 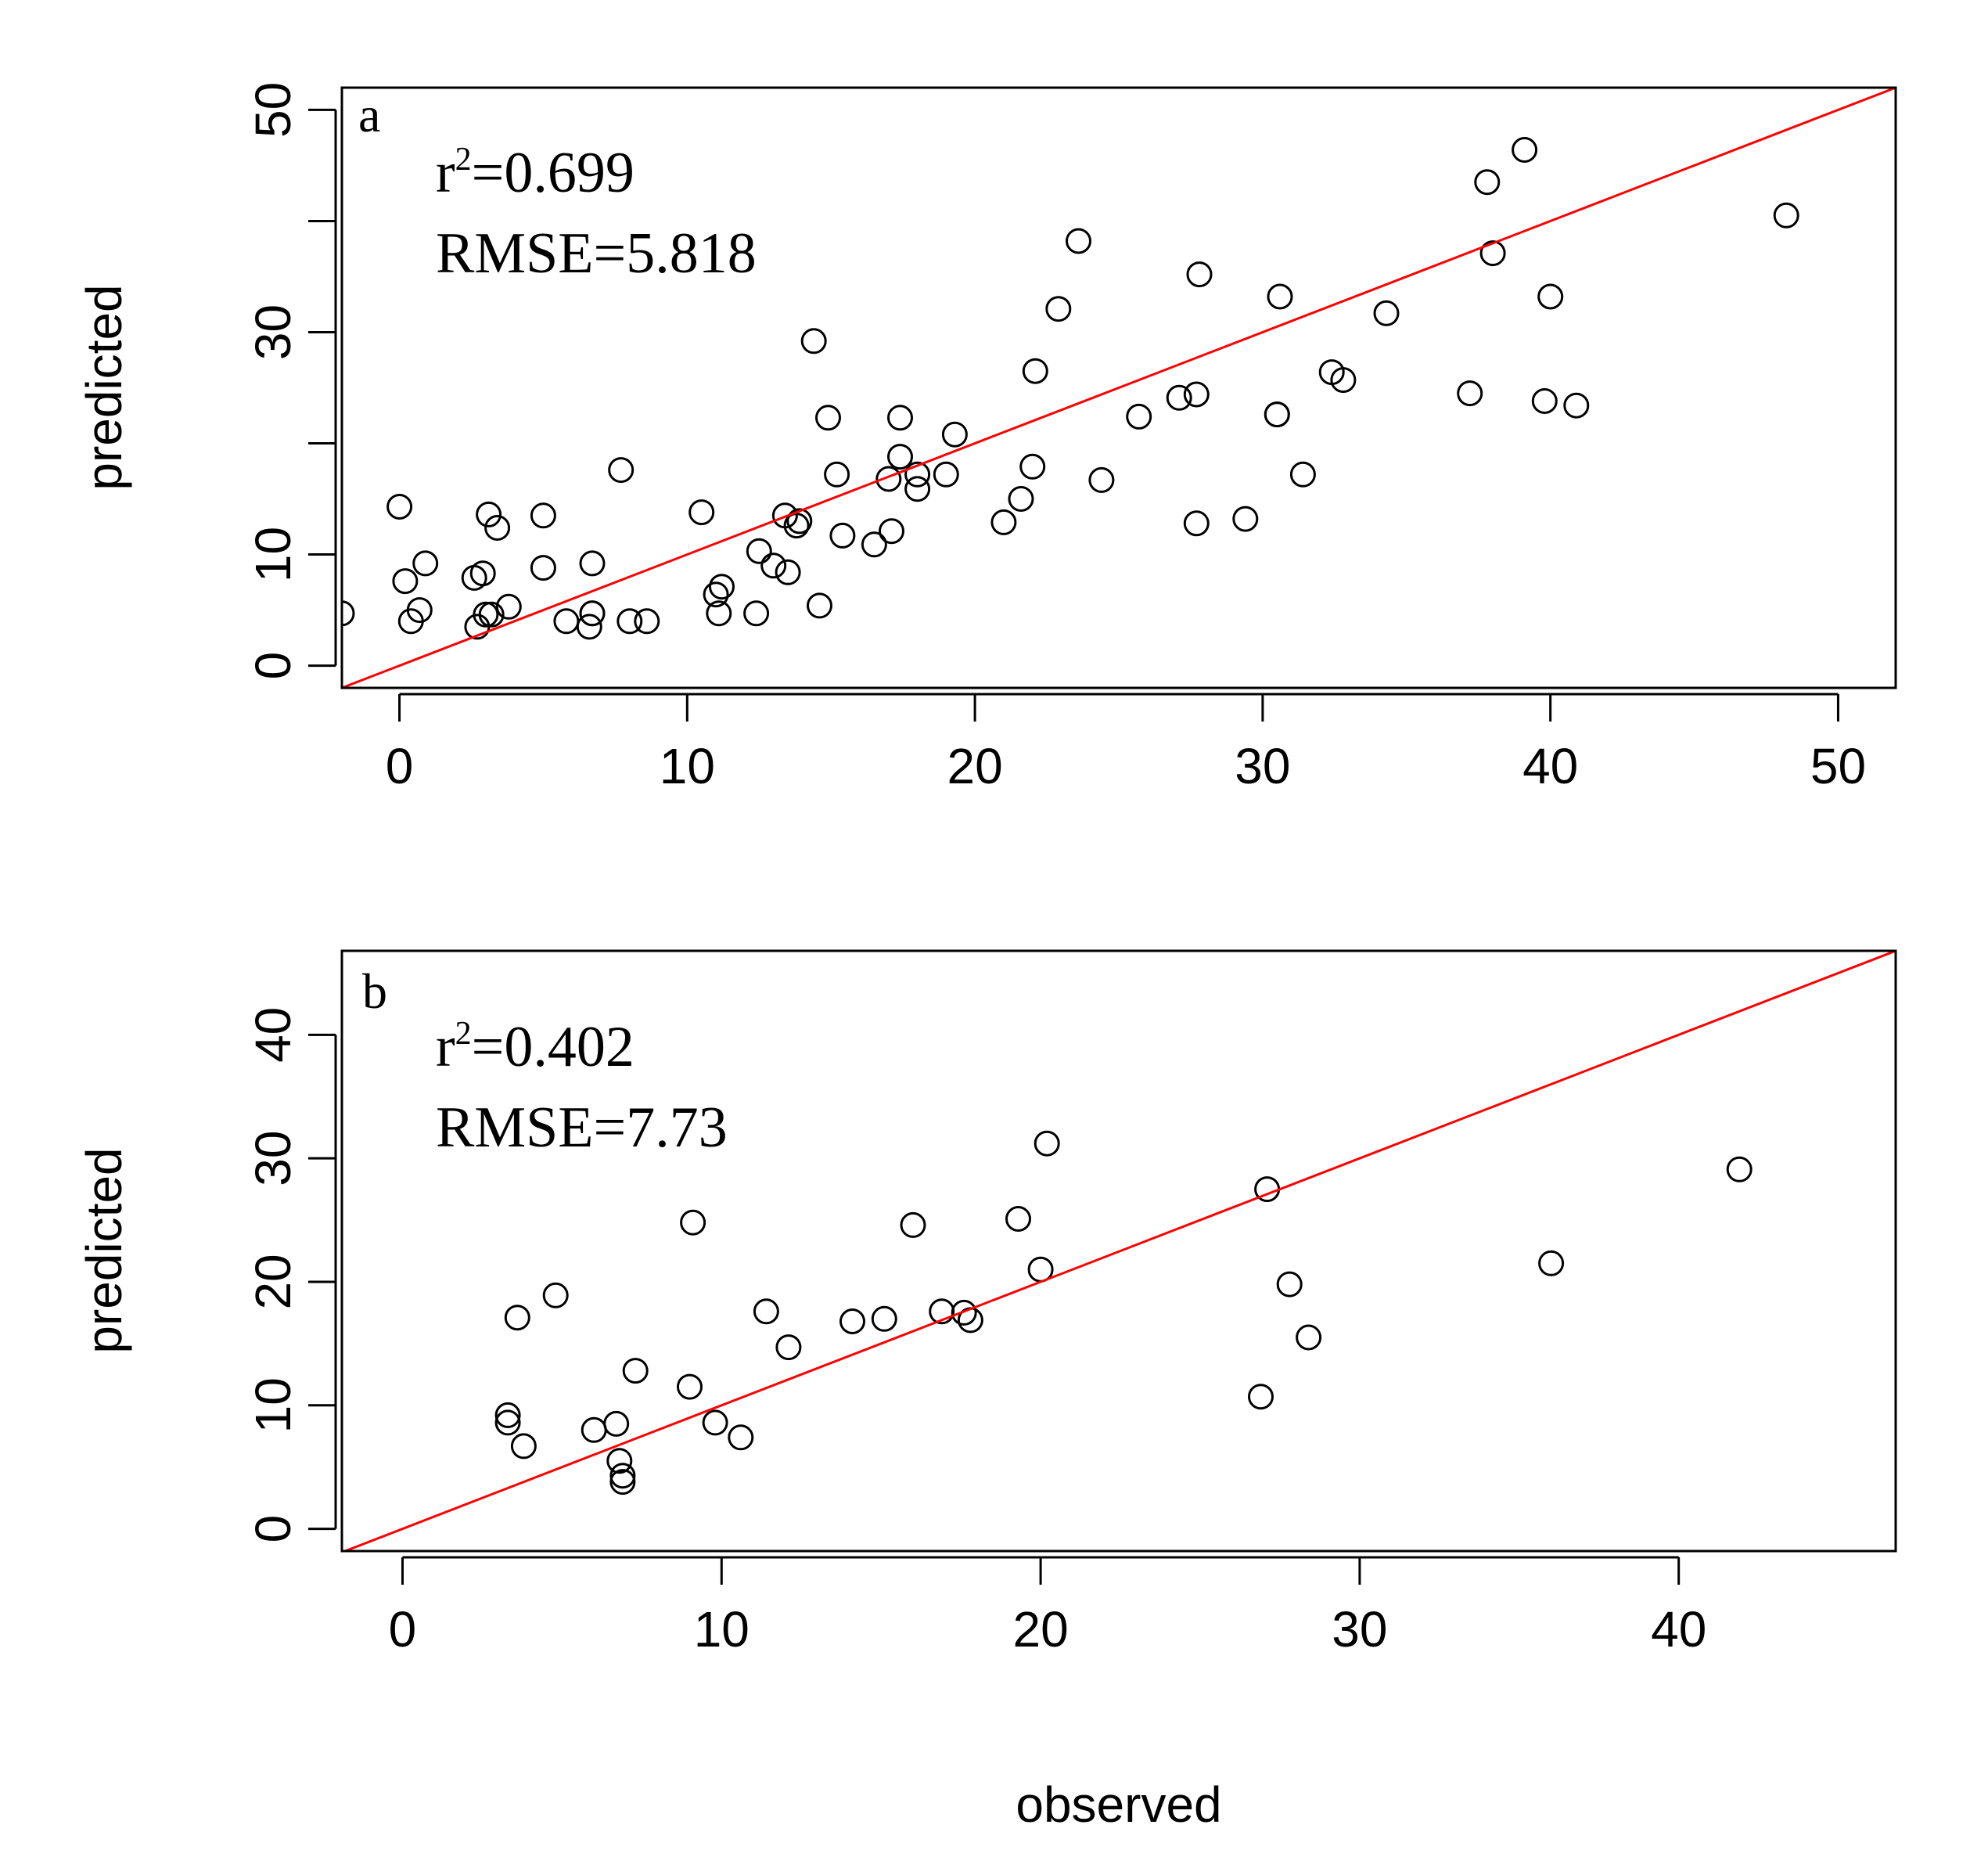 What do you see at coordinates (463, 1034) in the screenshot?
I see `panel-b-r2-superscript: 2` at bounding box center [463, 1034].